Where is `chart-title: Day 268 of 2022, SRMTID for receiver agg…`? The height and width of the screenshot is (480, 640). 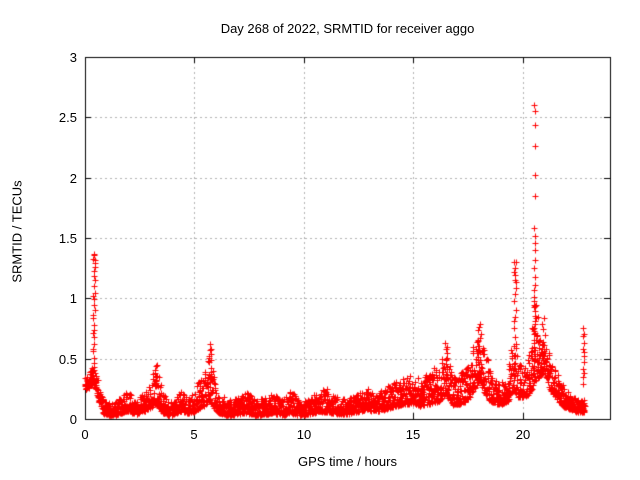
chart-title: Day 268 of 2022, SRMTID for receiver agg… is located at coordinates (347, 28).